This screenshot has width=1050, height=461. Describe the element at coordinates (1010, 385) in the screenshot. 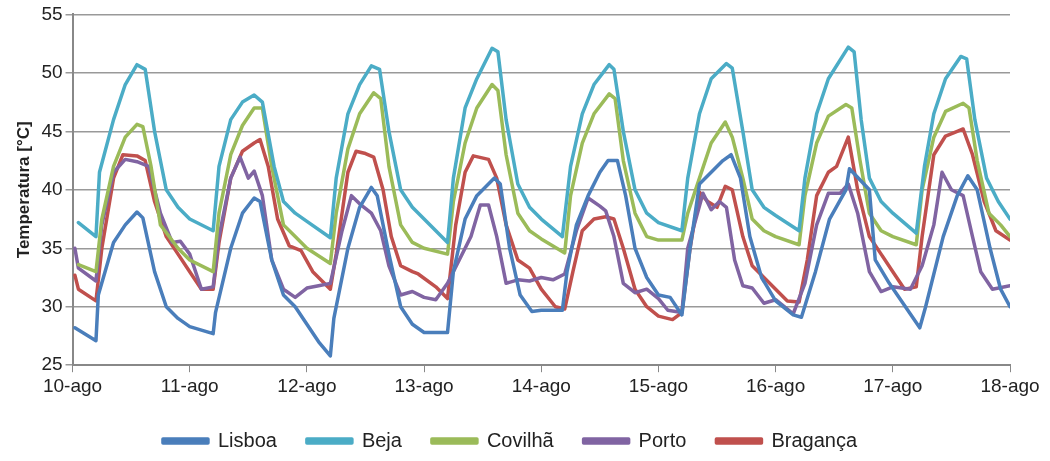

I see `x-tick-label: 18-ago` at that location.